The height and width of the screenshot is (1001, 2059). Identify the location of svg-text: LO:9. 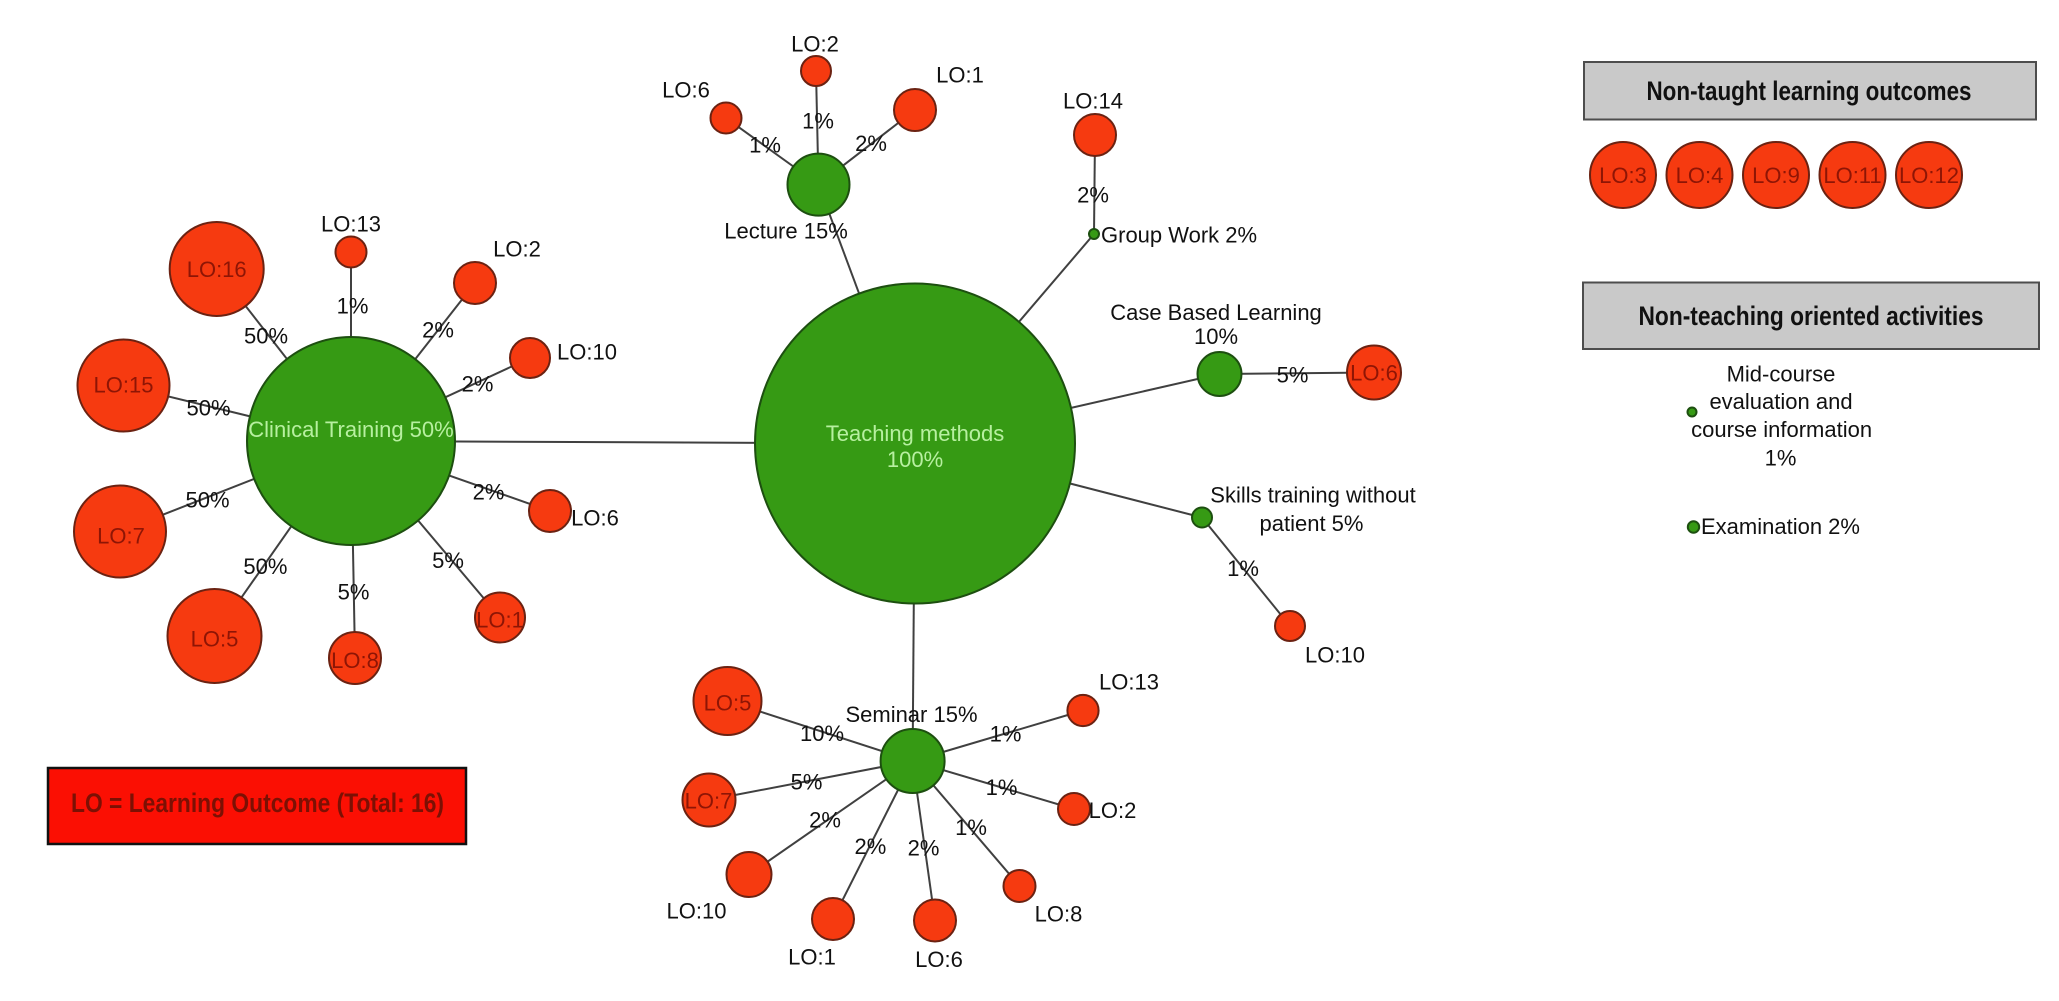
(1776, 175).